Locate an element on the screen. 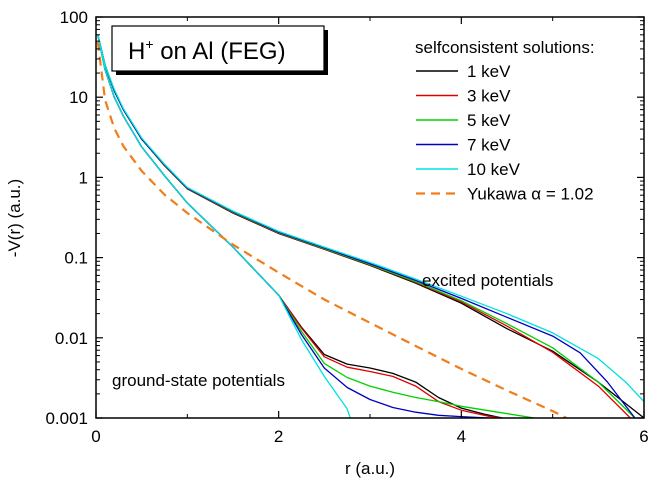  y-tick-label: 10 is located at coordinates (78, 97).